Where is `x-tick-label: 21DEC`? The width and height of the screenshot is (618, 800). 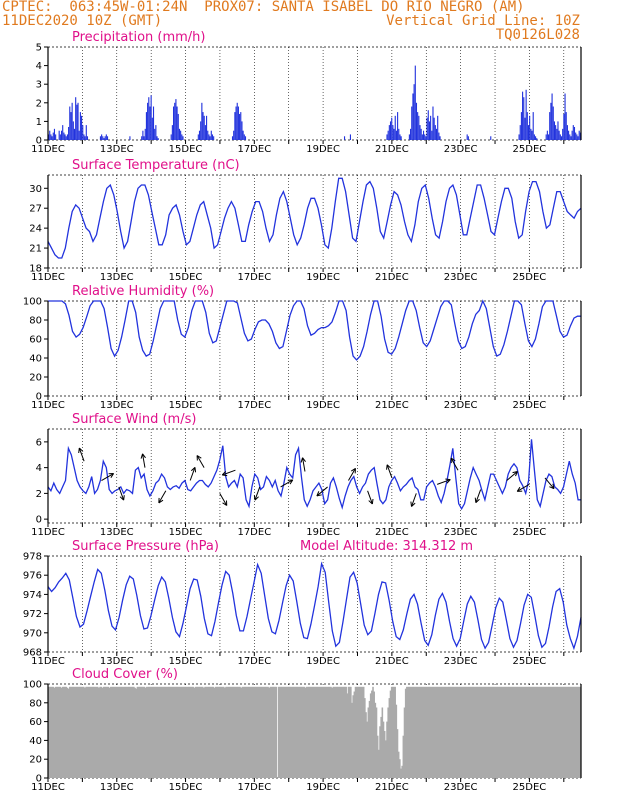 x-tick-label: 21DEC is located at coordinates (392, 661).